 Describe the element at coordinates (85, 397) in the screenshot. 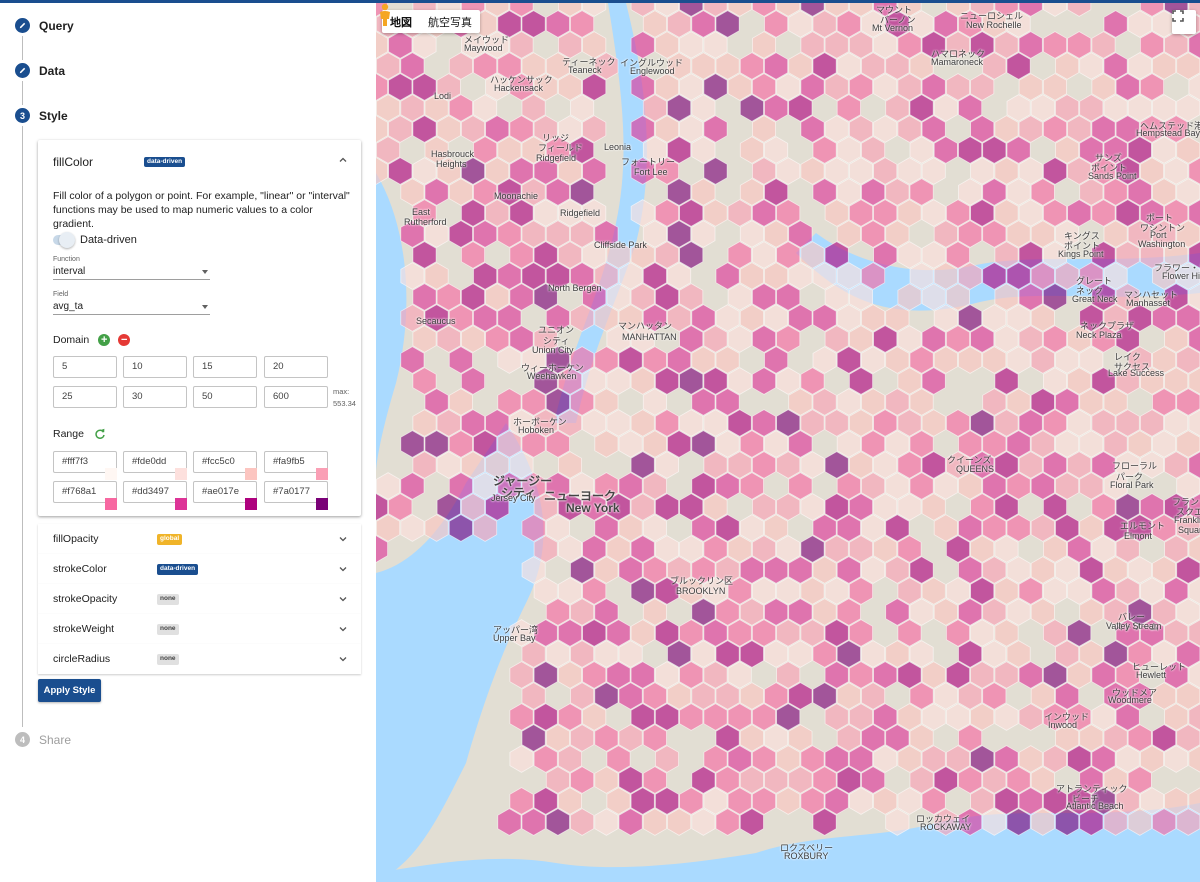

I see `domain-input: 25` at that location.